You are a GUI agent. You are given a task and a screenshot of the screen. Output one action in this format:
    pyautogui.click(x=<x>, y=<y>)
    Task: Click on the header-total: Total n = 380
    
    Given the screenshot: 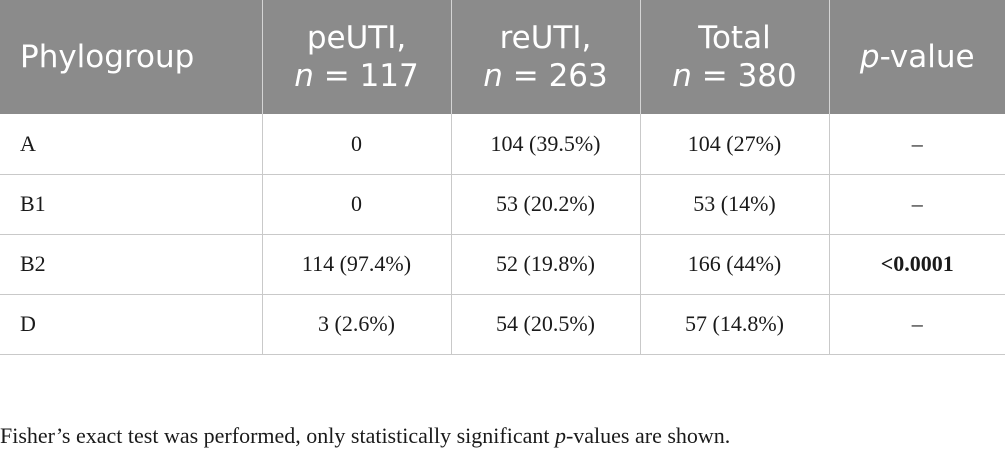 What is the action you would take?
    pyautogui.click(x=735, y=57)
    